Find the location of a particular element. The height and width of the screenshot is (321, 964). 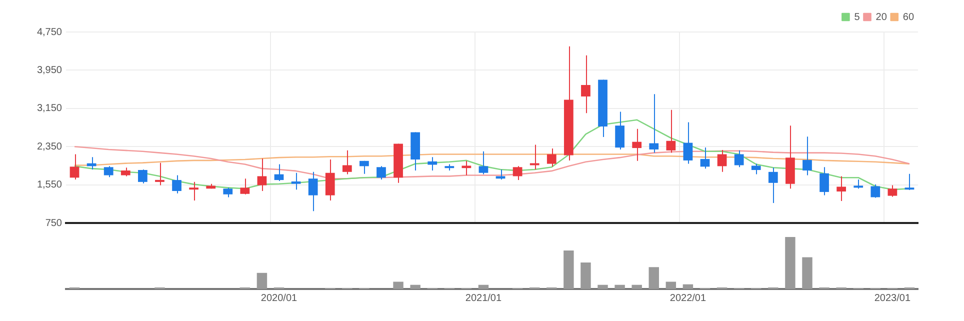

y-tick-label: 750 is located at coordinates (53, 223).